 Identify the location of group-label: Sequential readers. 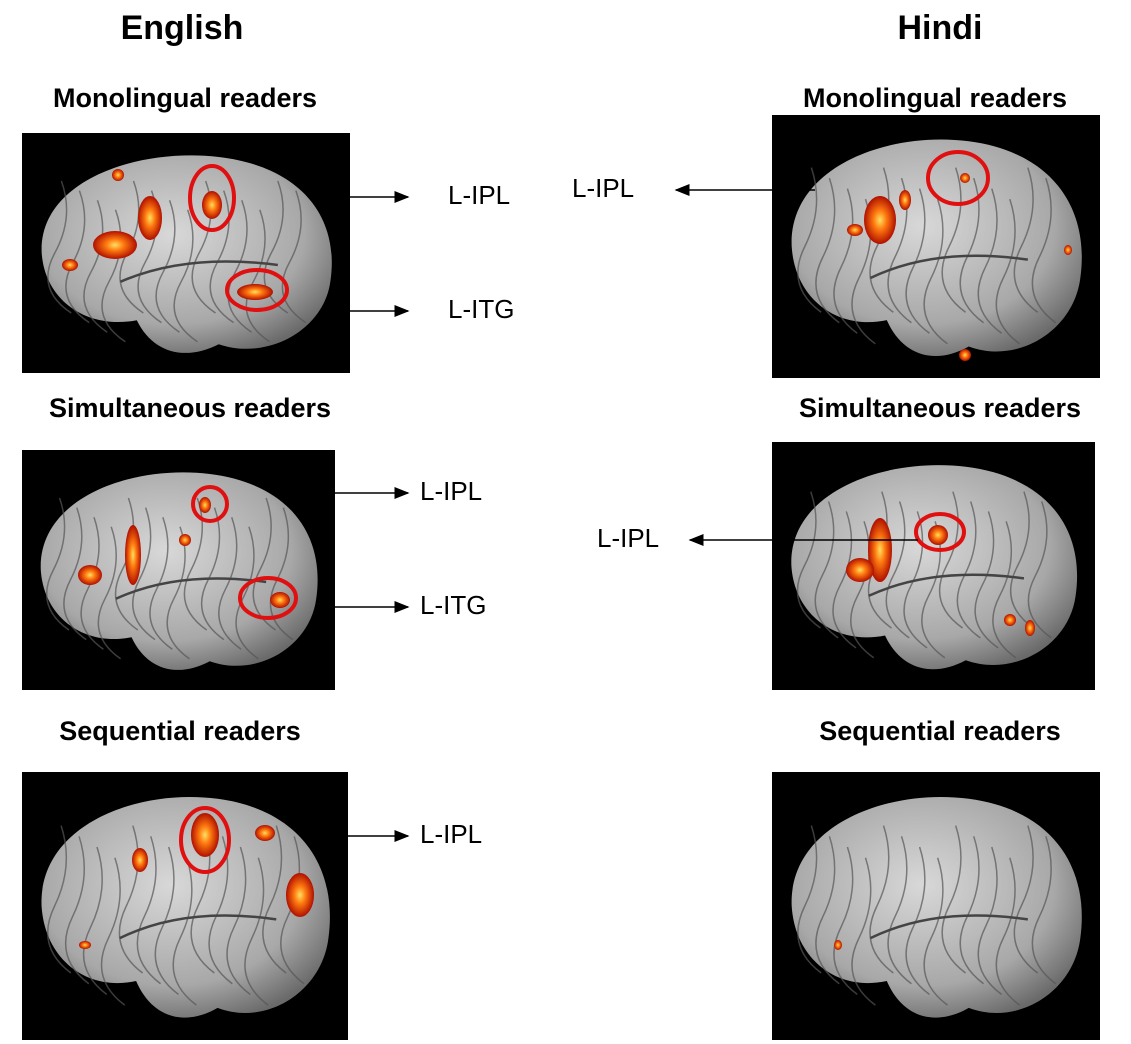
(180, 731).